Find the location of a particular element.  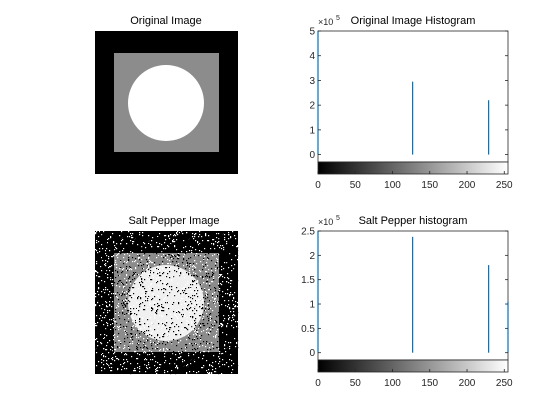

y-tick-label: 3 is located at coordinates (312, 81).